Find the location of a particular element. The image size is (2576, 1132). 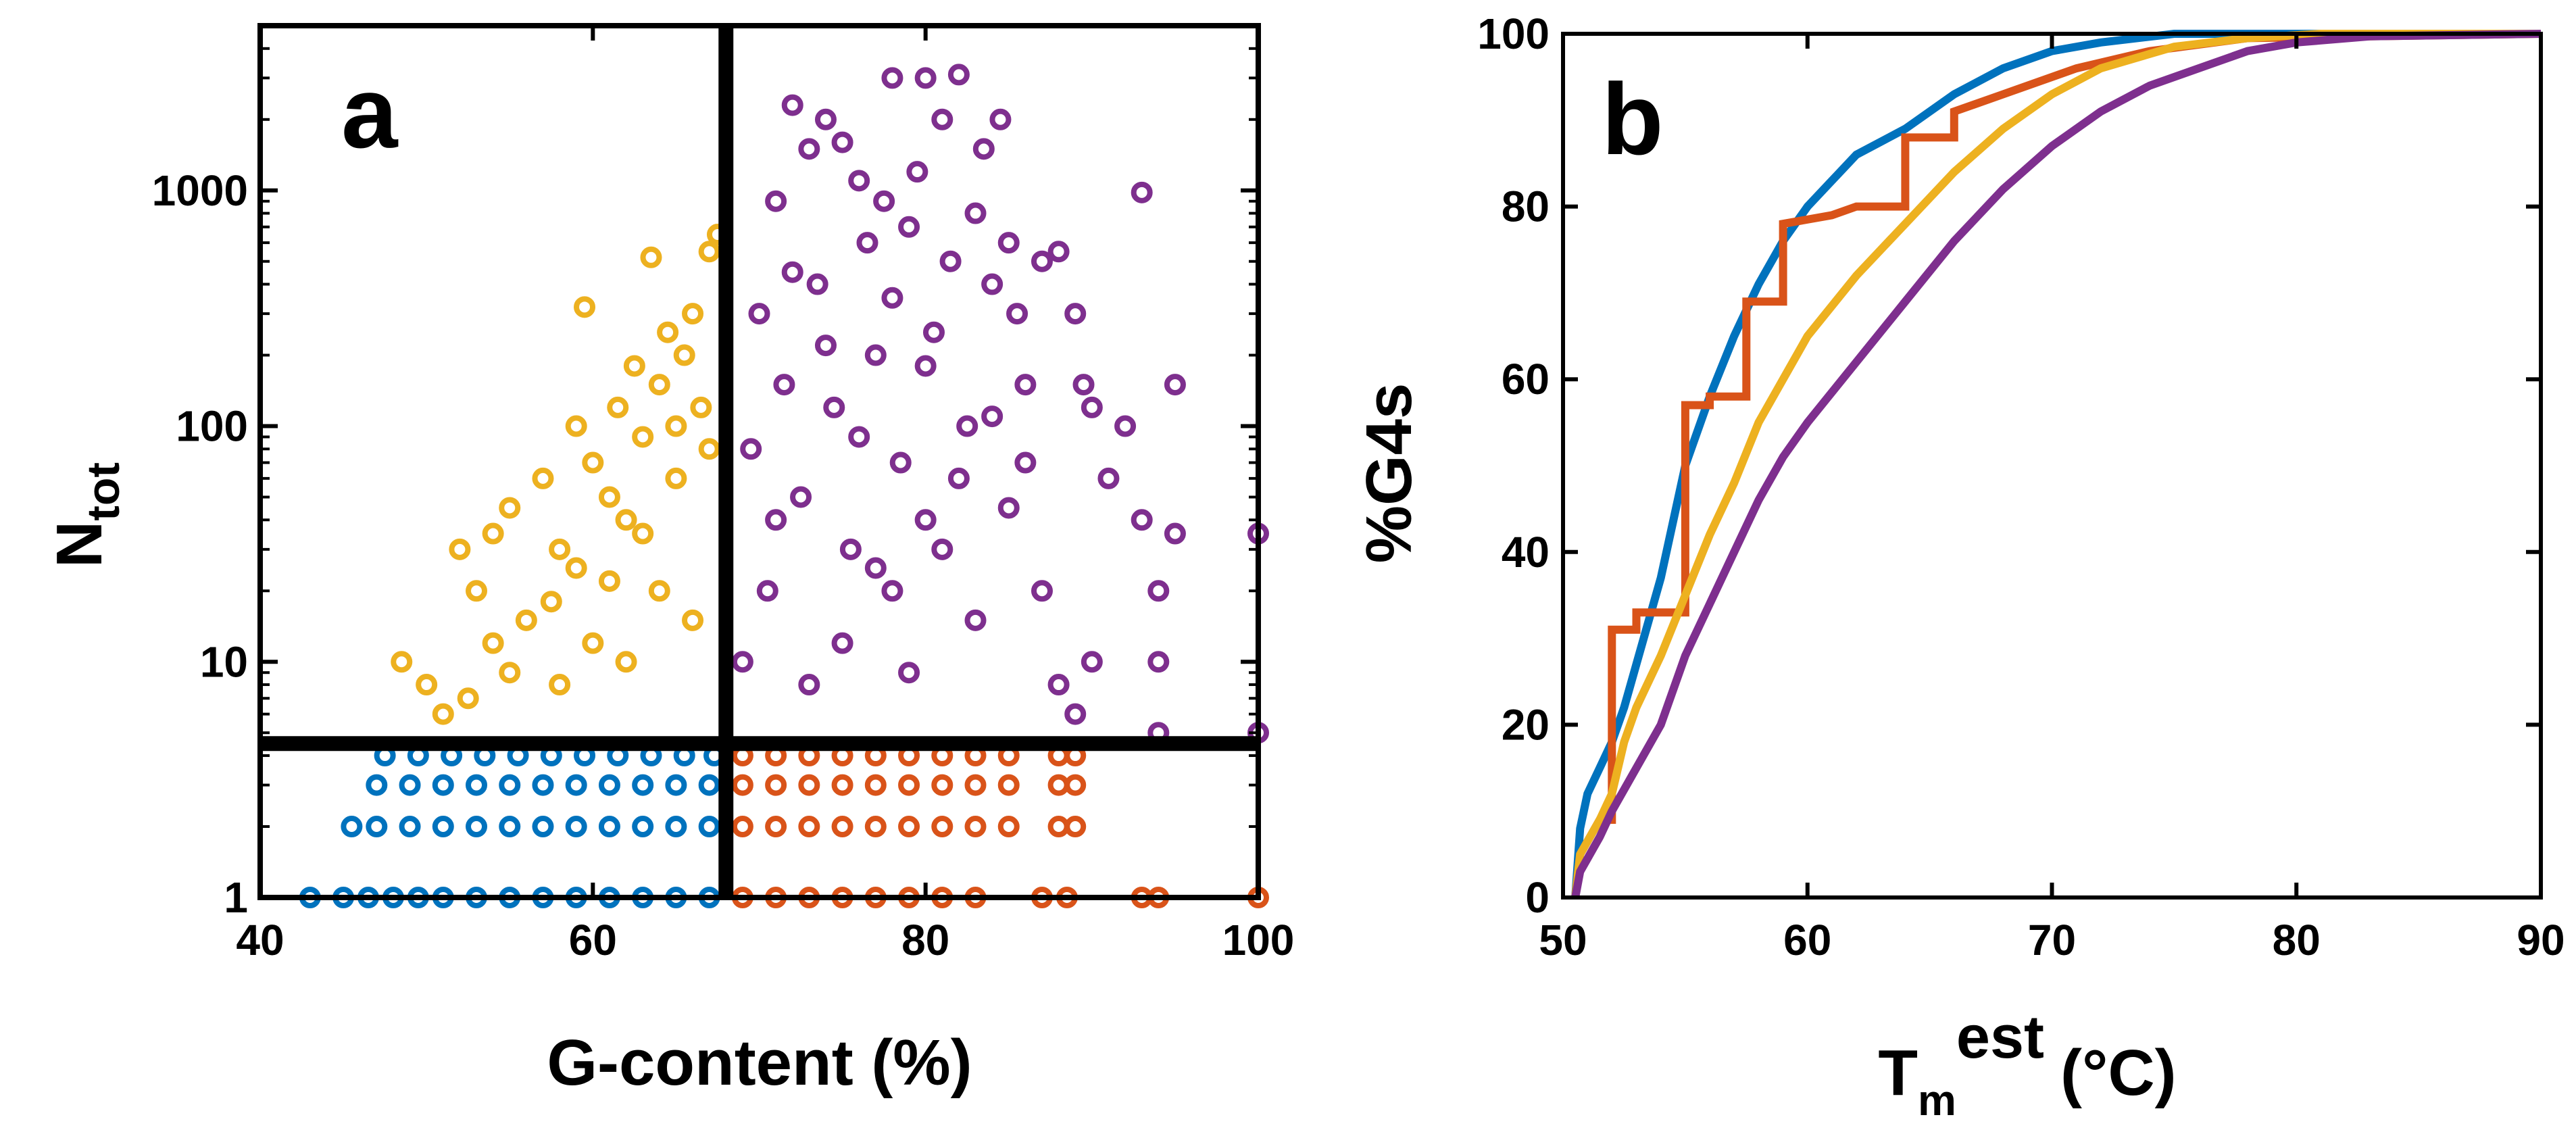

panel-a-y-axis-label-sub: tot is located at coordinates (104, 492).